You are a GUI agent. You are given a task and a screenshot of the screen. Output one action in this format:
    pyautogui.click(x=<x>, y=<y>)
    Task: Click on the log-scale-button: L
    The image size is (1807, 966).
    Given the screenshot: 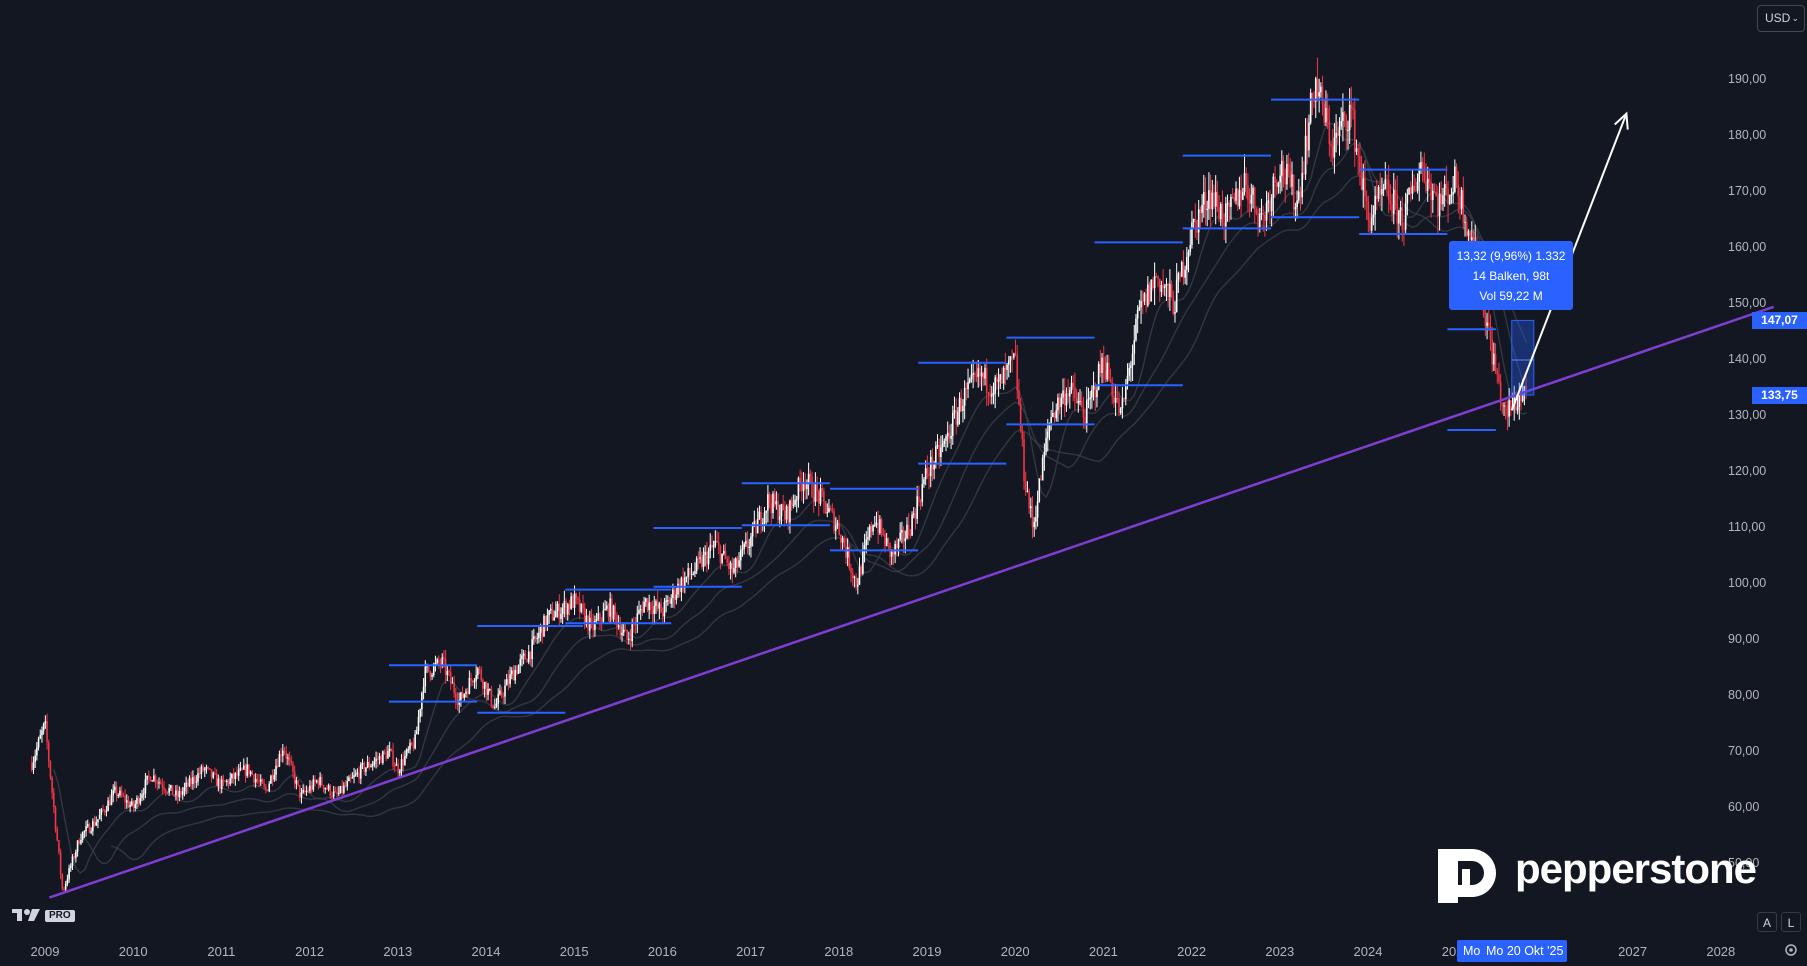 What is the action you would take?
    pyautogui.click(x=1791, y=922)
    